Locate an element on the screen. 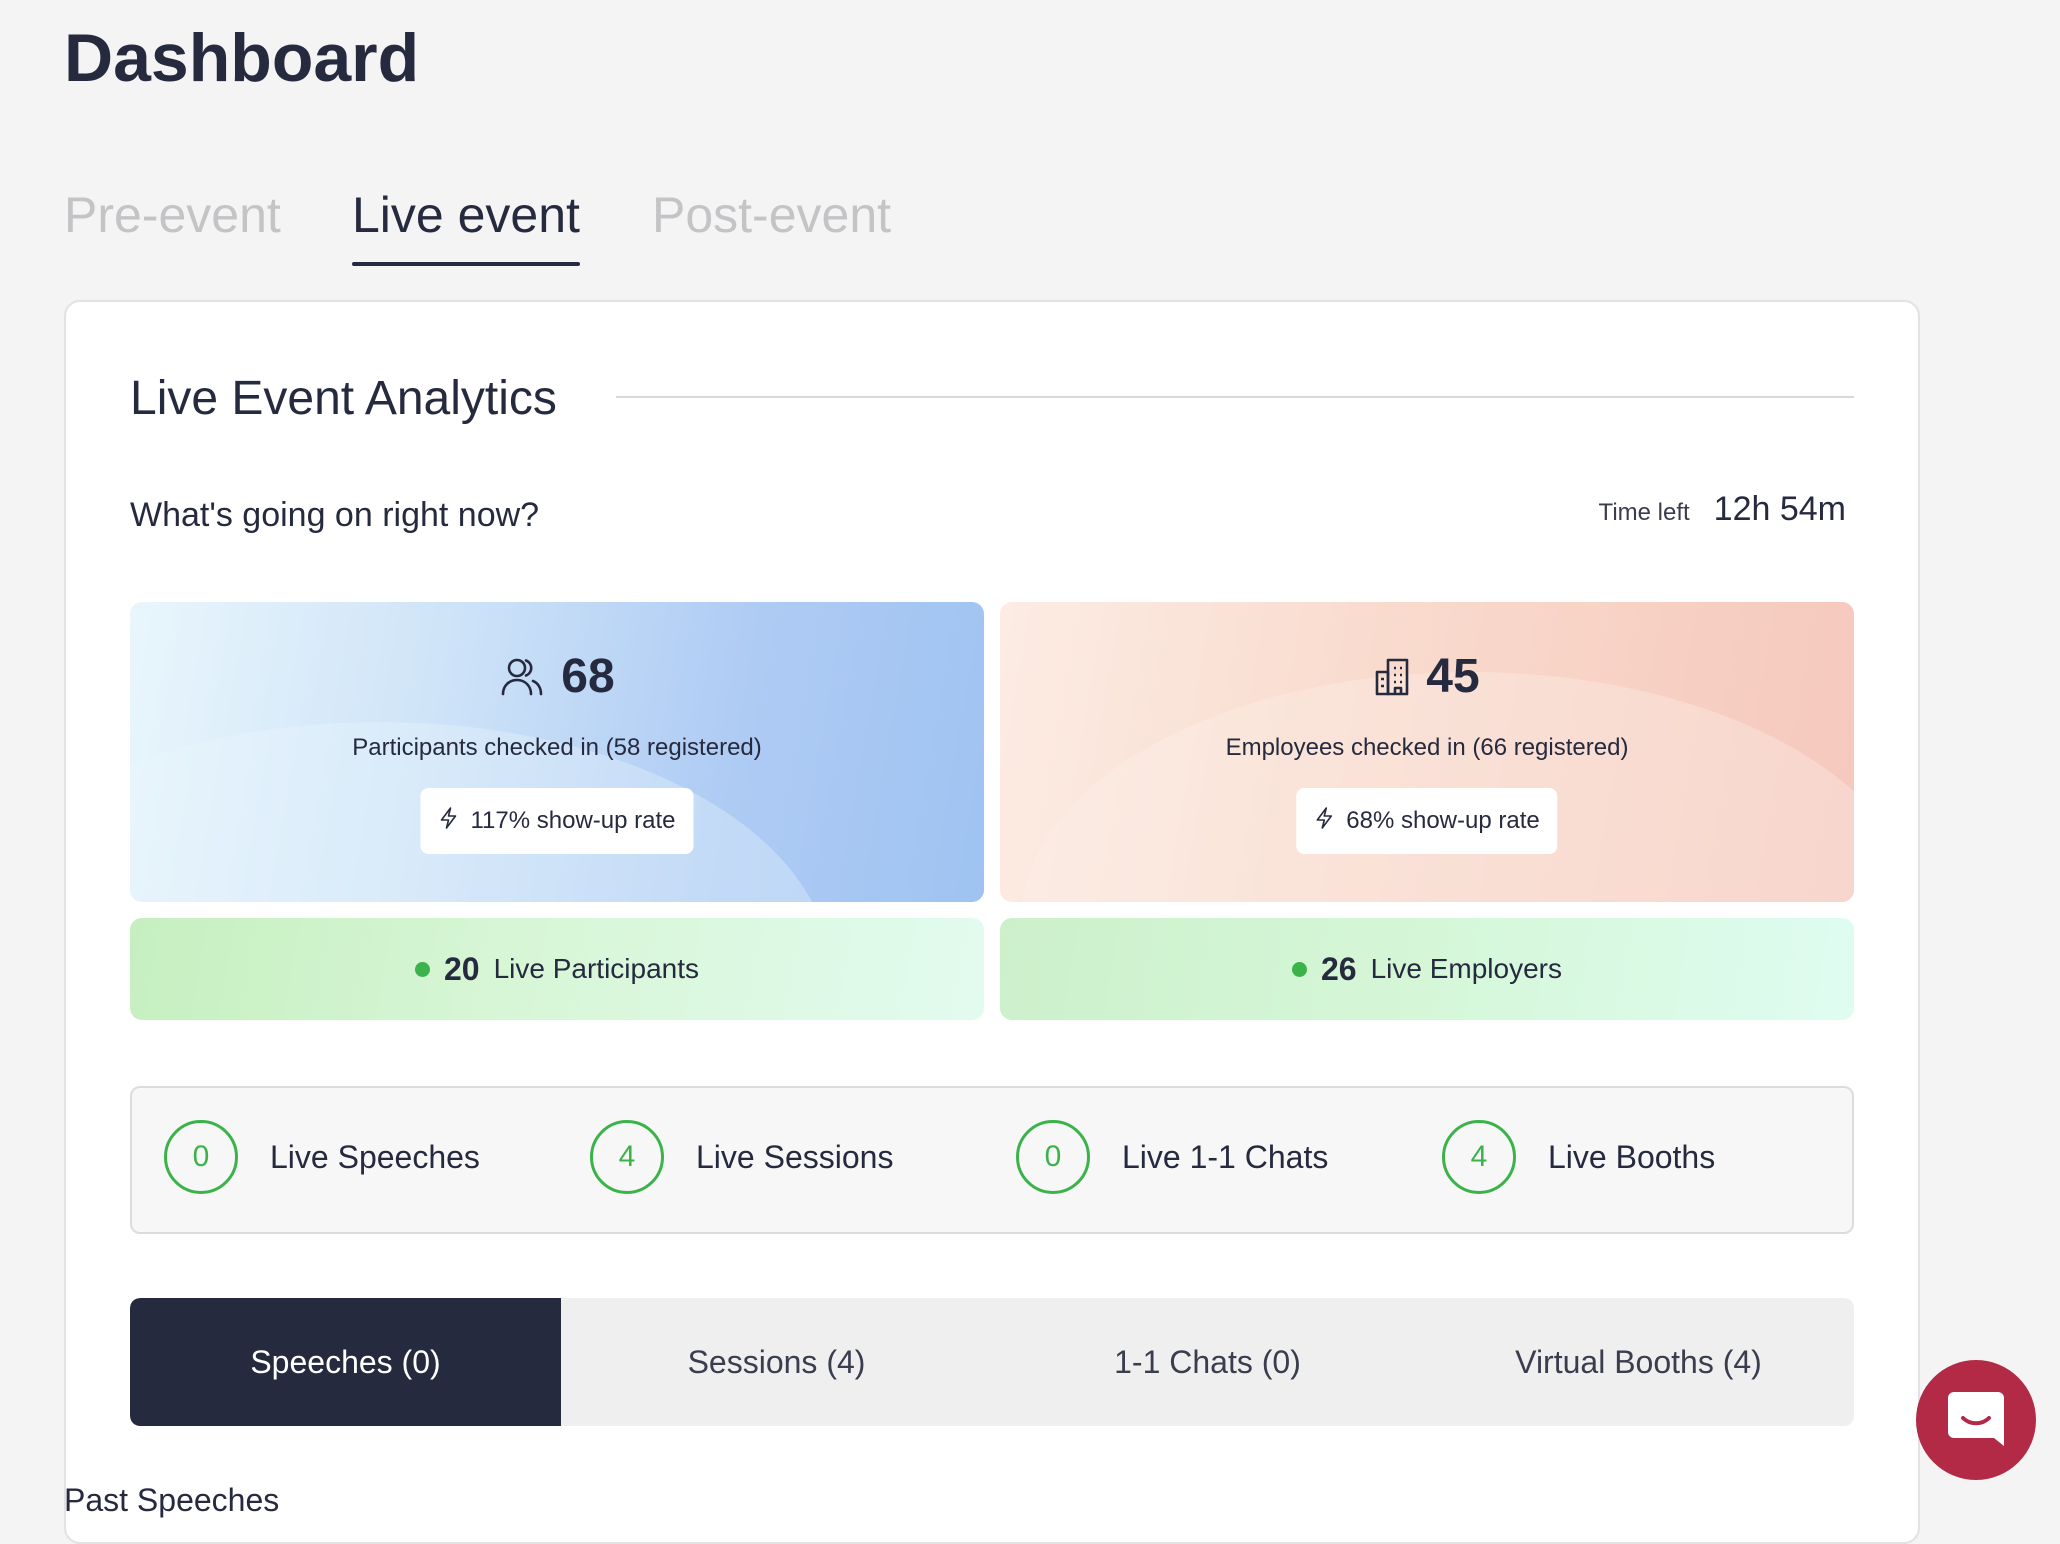 Image resolution: width=2060 pixels, height=1544 pixels. employees-show-up-rate: 68% show-up rate is located at coordinates (1427, 821).